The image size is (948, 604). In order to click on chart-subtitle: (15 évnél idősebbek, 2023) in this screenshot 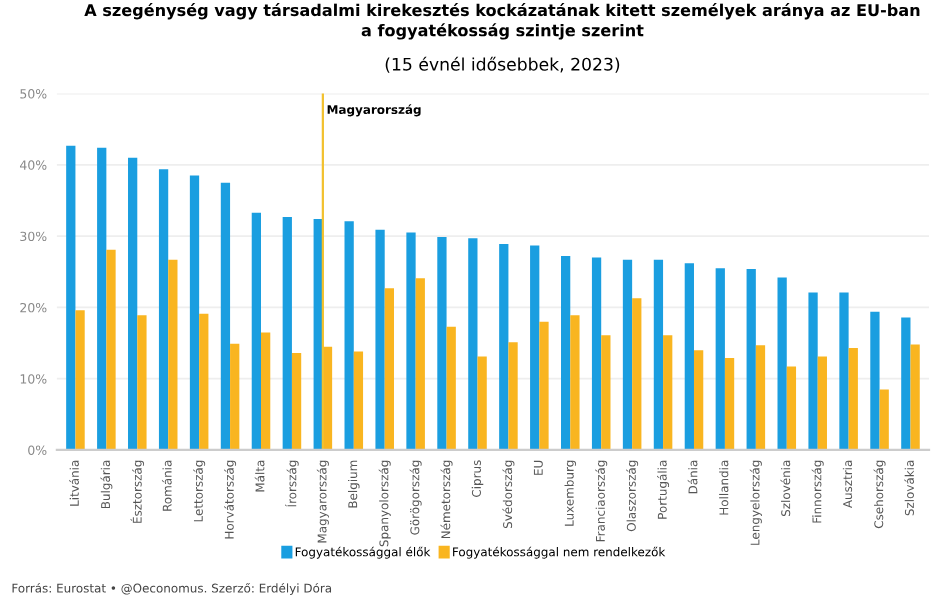, I will do `click(502, 64)`.